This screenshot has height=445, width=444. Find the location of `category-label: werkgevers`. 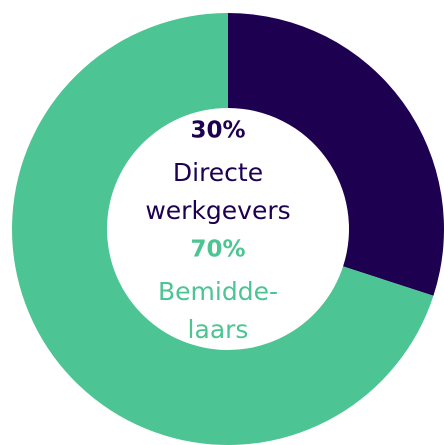

category-label: werkgevers is located at coordinates (217, 210).